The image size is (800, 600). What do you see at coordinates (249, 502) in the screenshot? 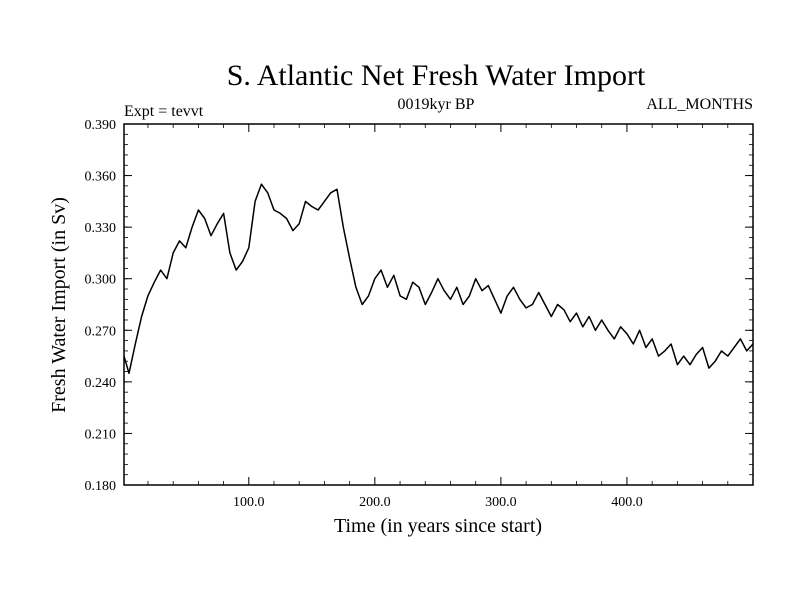
I see `x-tick-label: 100.0` at bounding box center [249, 502].